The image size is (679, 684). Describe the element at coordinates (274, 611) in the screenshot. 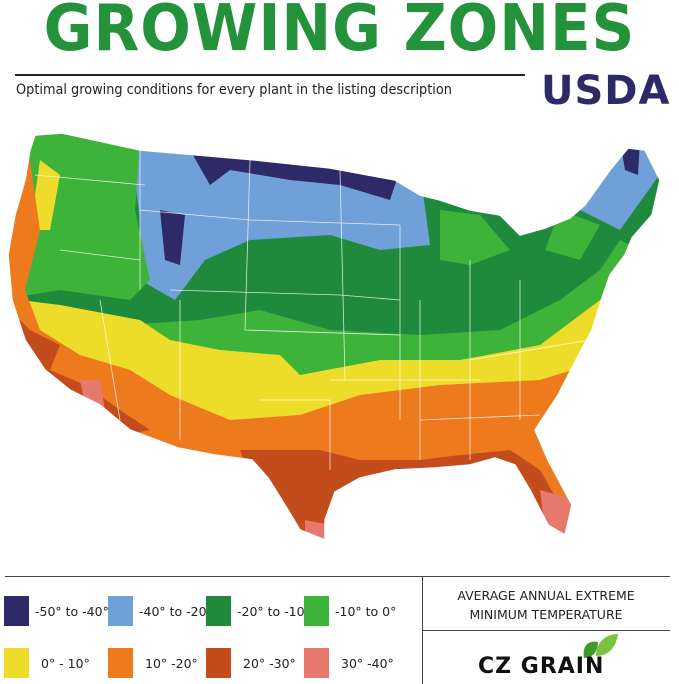

I see `legend-label: -20° to -10°` at that location.